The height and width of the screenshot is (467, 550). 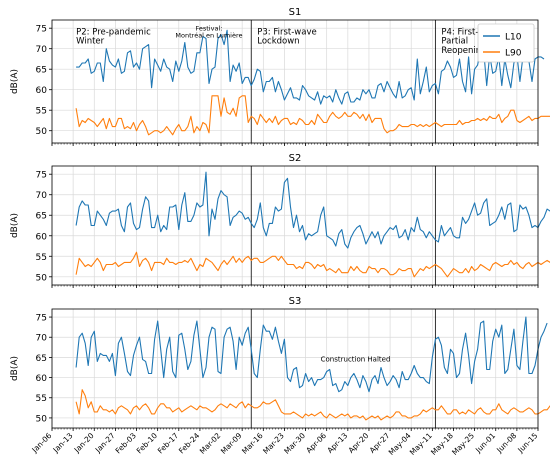 I want to click on x-tick-label: Feb-10, so click(x=147, y=443).